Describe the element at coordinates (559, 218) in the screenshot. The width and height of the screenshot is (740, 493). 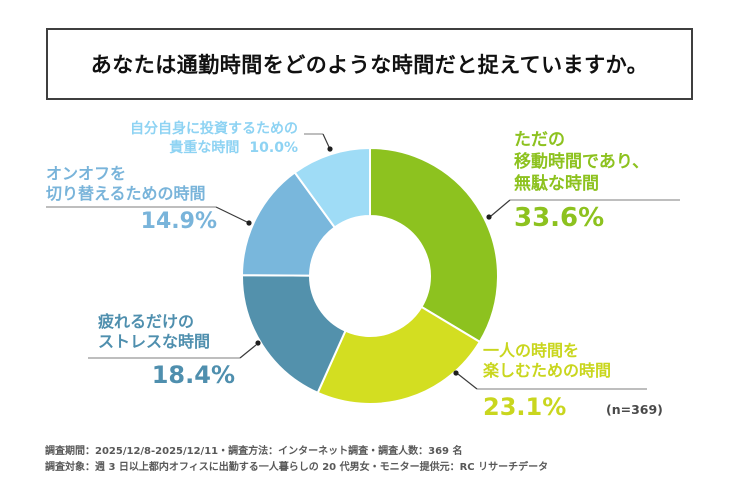
I see `pct-wasted-time: 33.6%` at that location.